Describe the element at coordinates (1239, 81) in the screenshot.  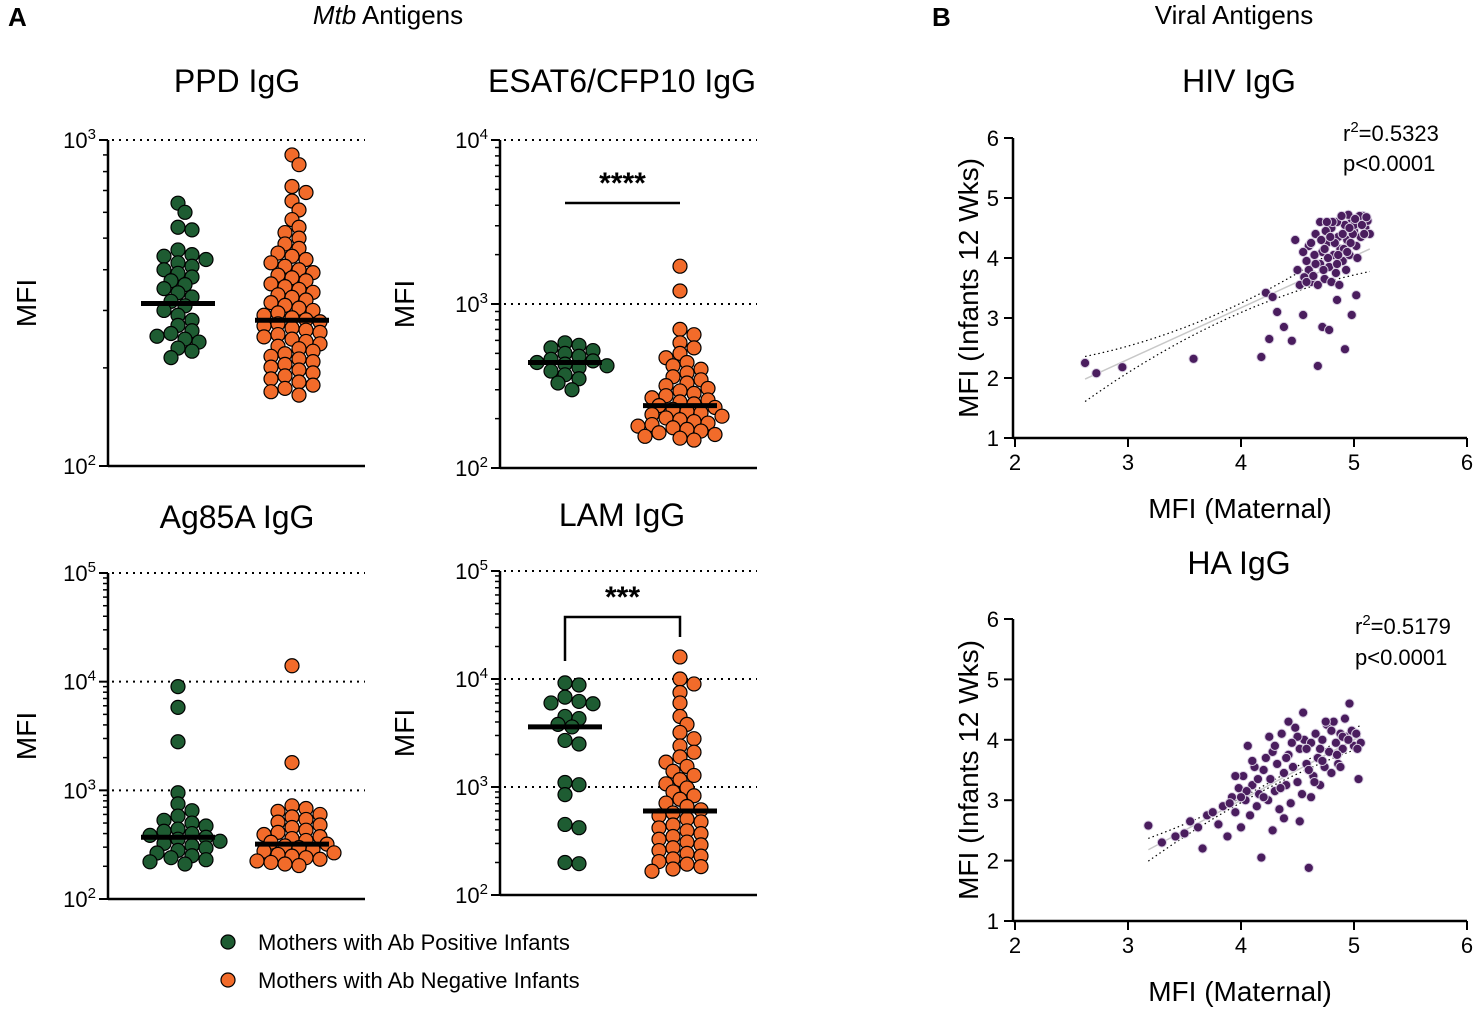
I see `chart-title: HIV IgG` at that location.